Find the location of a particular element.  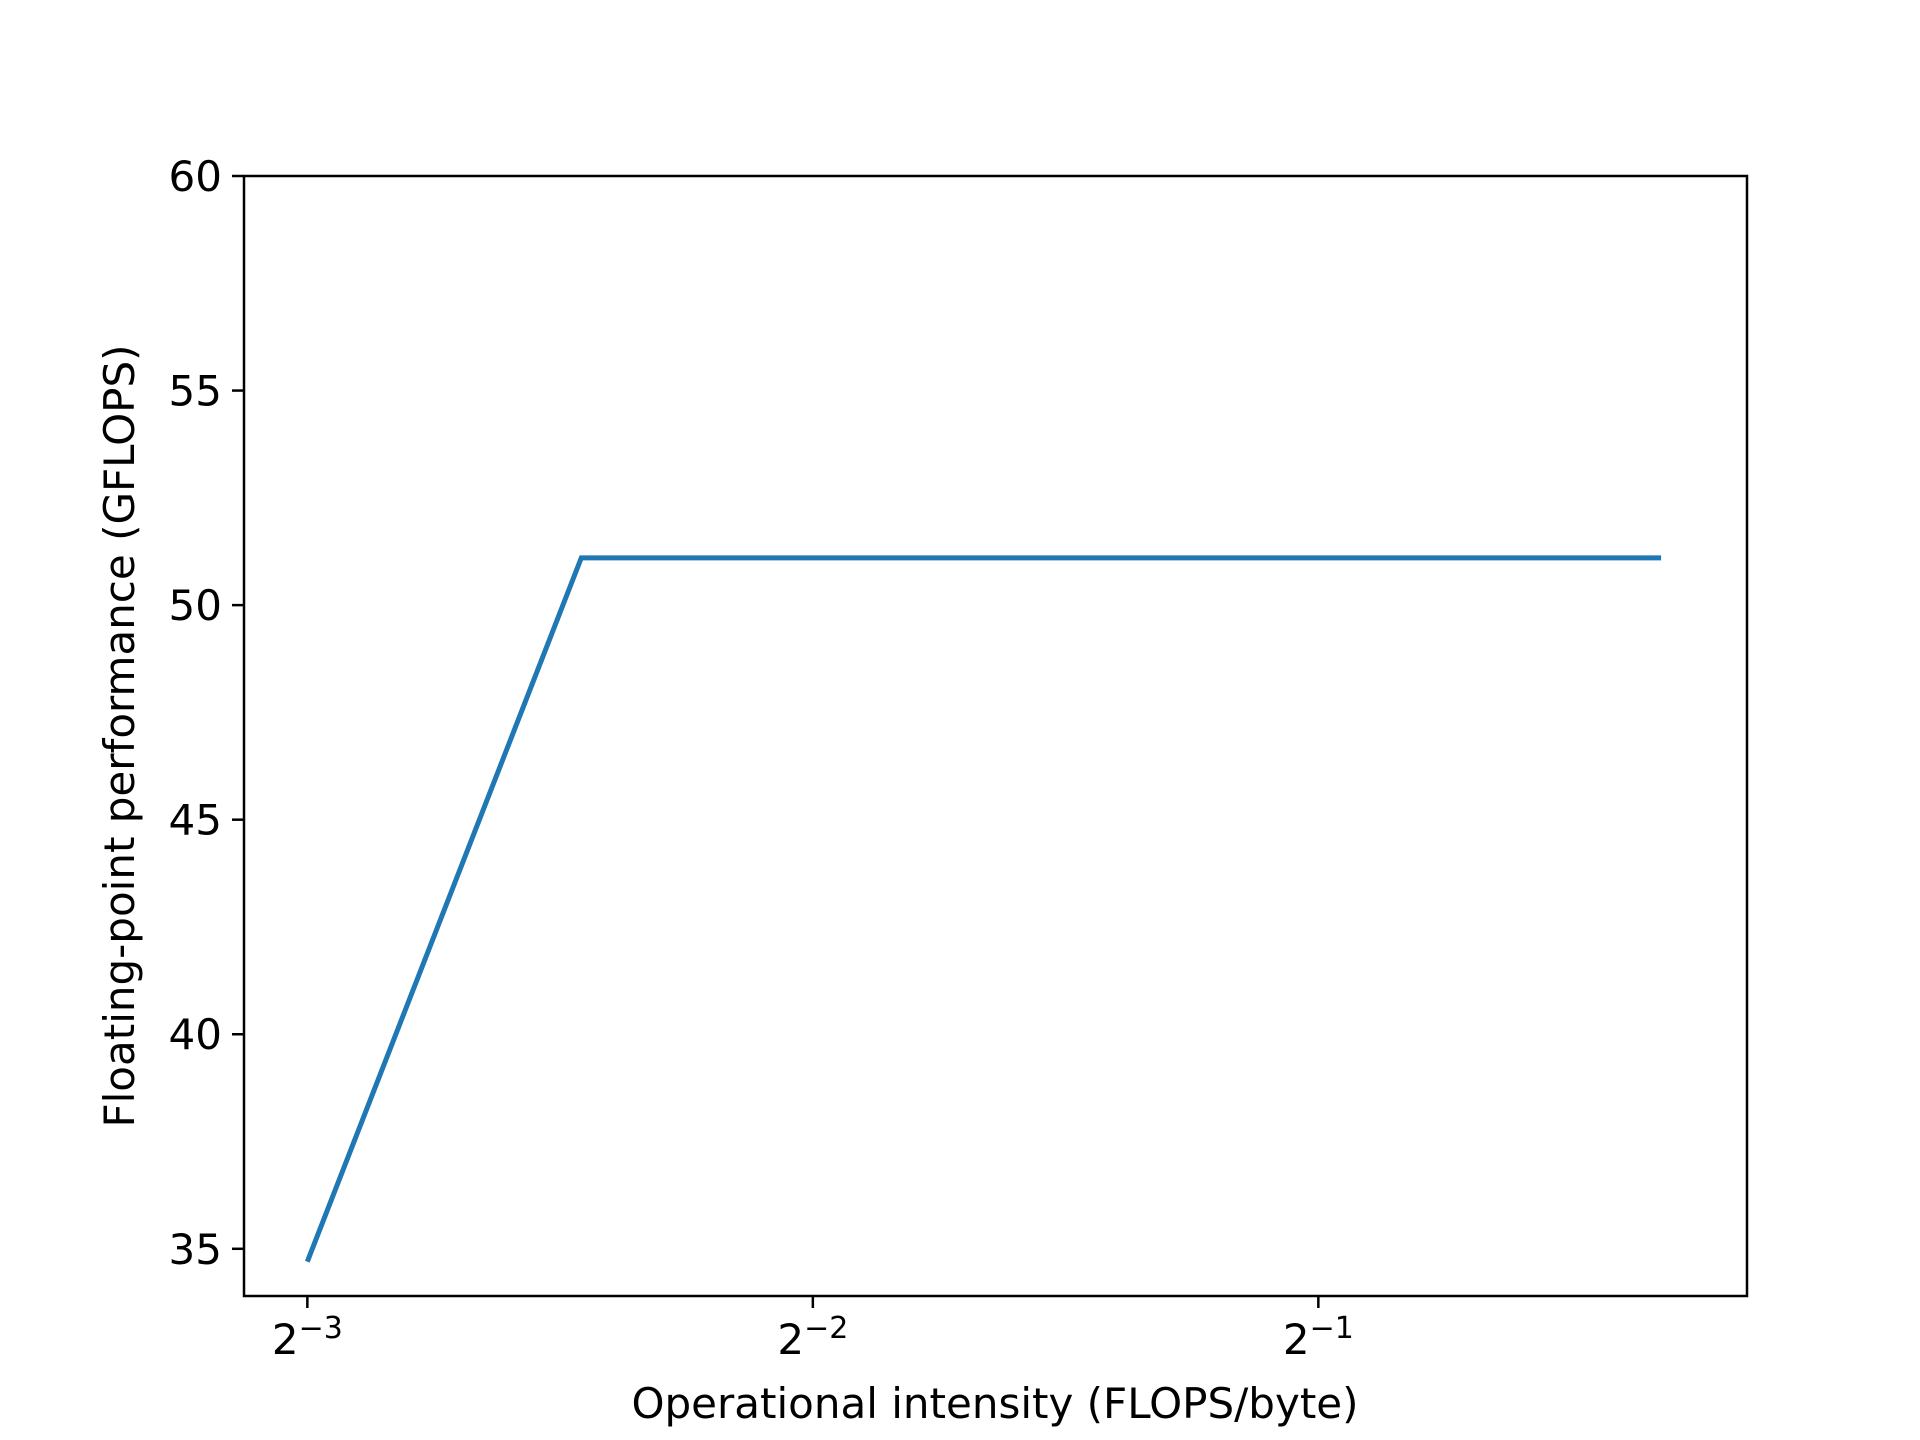

y-tick-label: 35 is located at coordinates (195, 1249).